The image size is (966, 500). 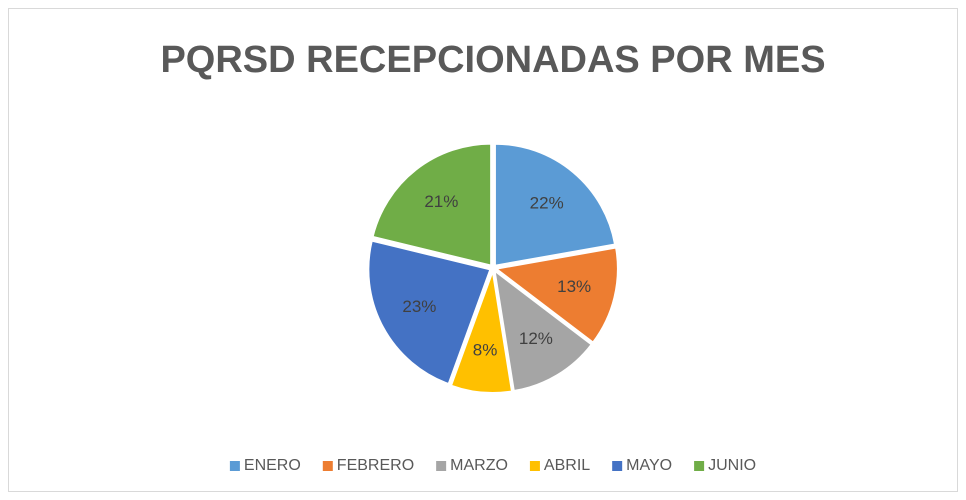 I want to click on legend-label: JUNIO, so click(x=732, y=465).